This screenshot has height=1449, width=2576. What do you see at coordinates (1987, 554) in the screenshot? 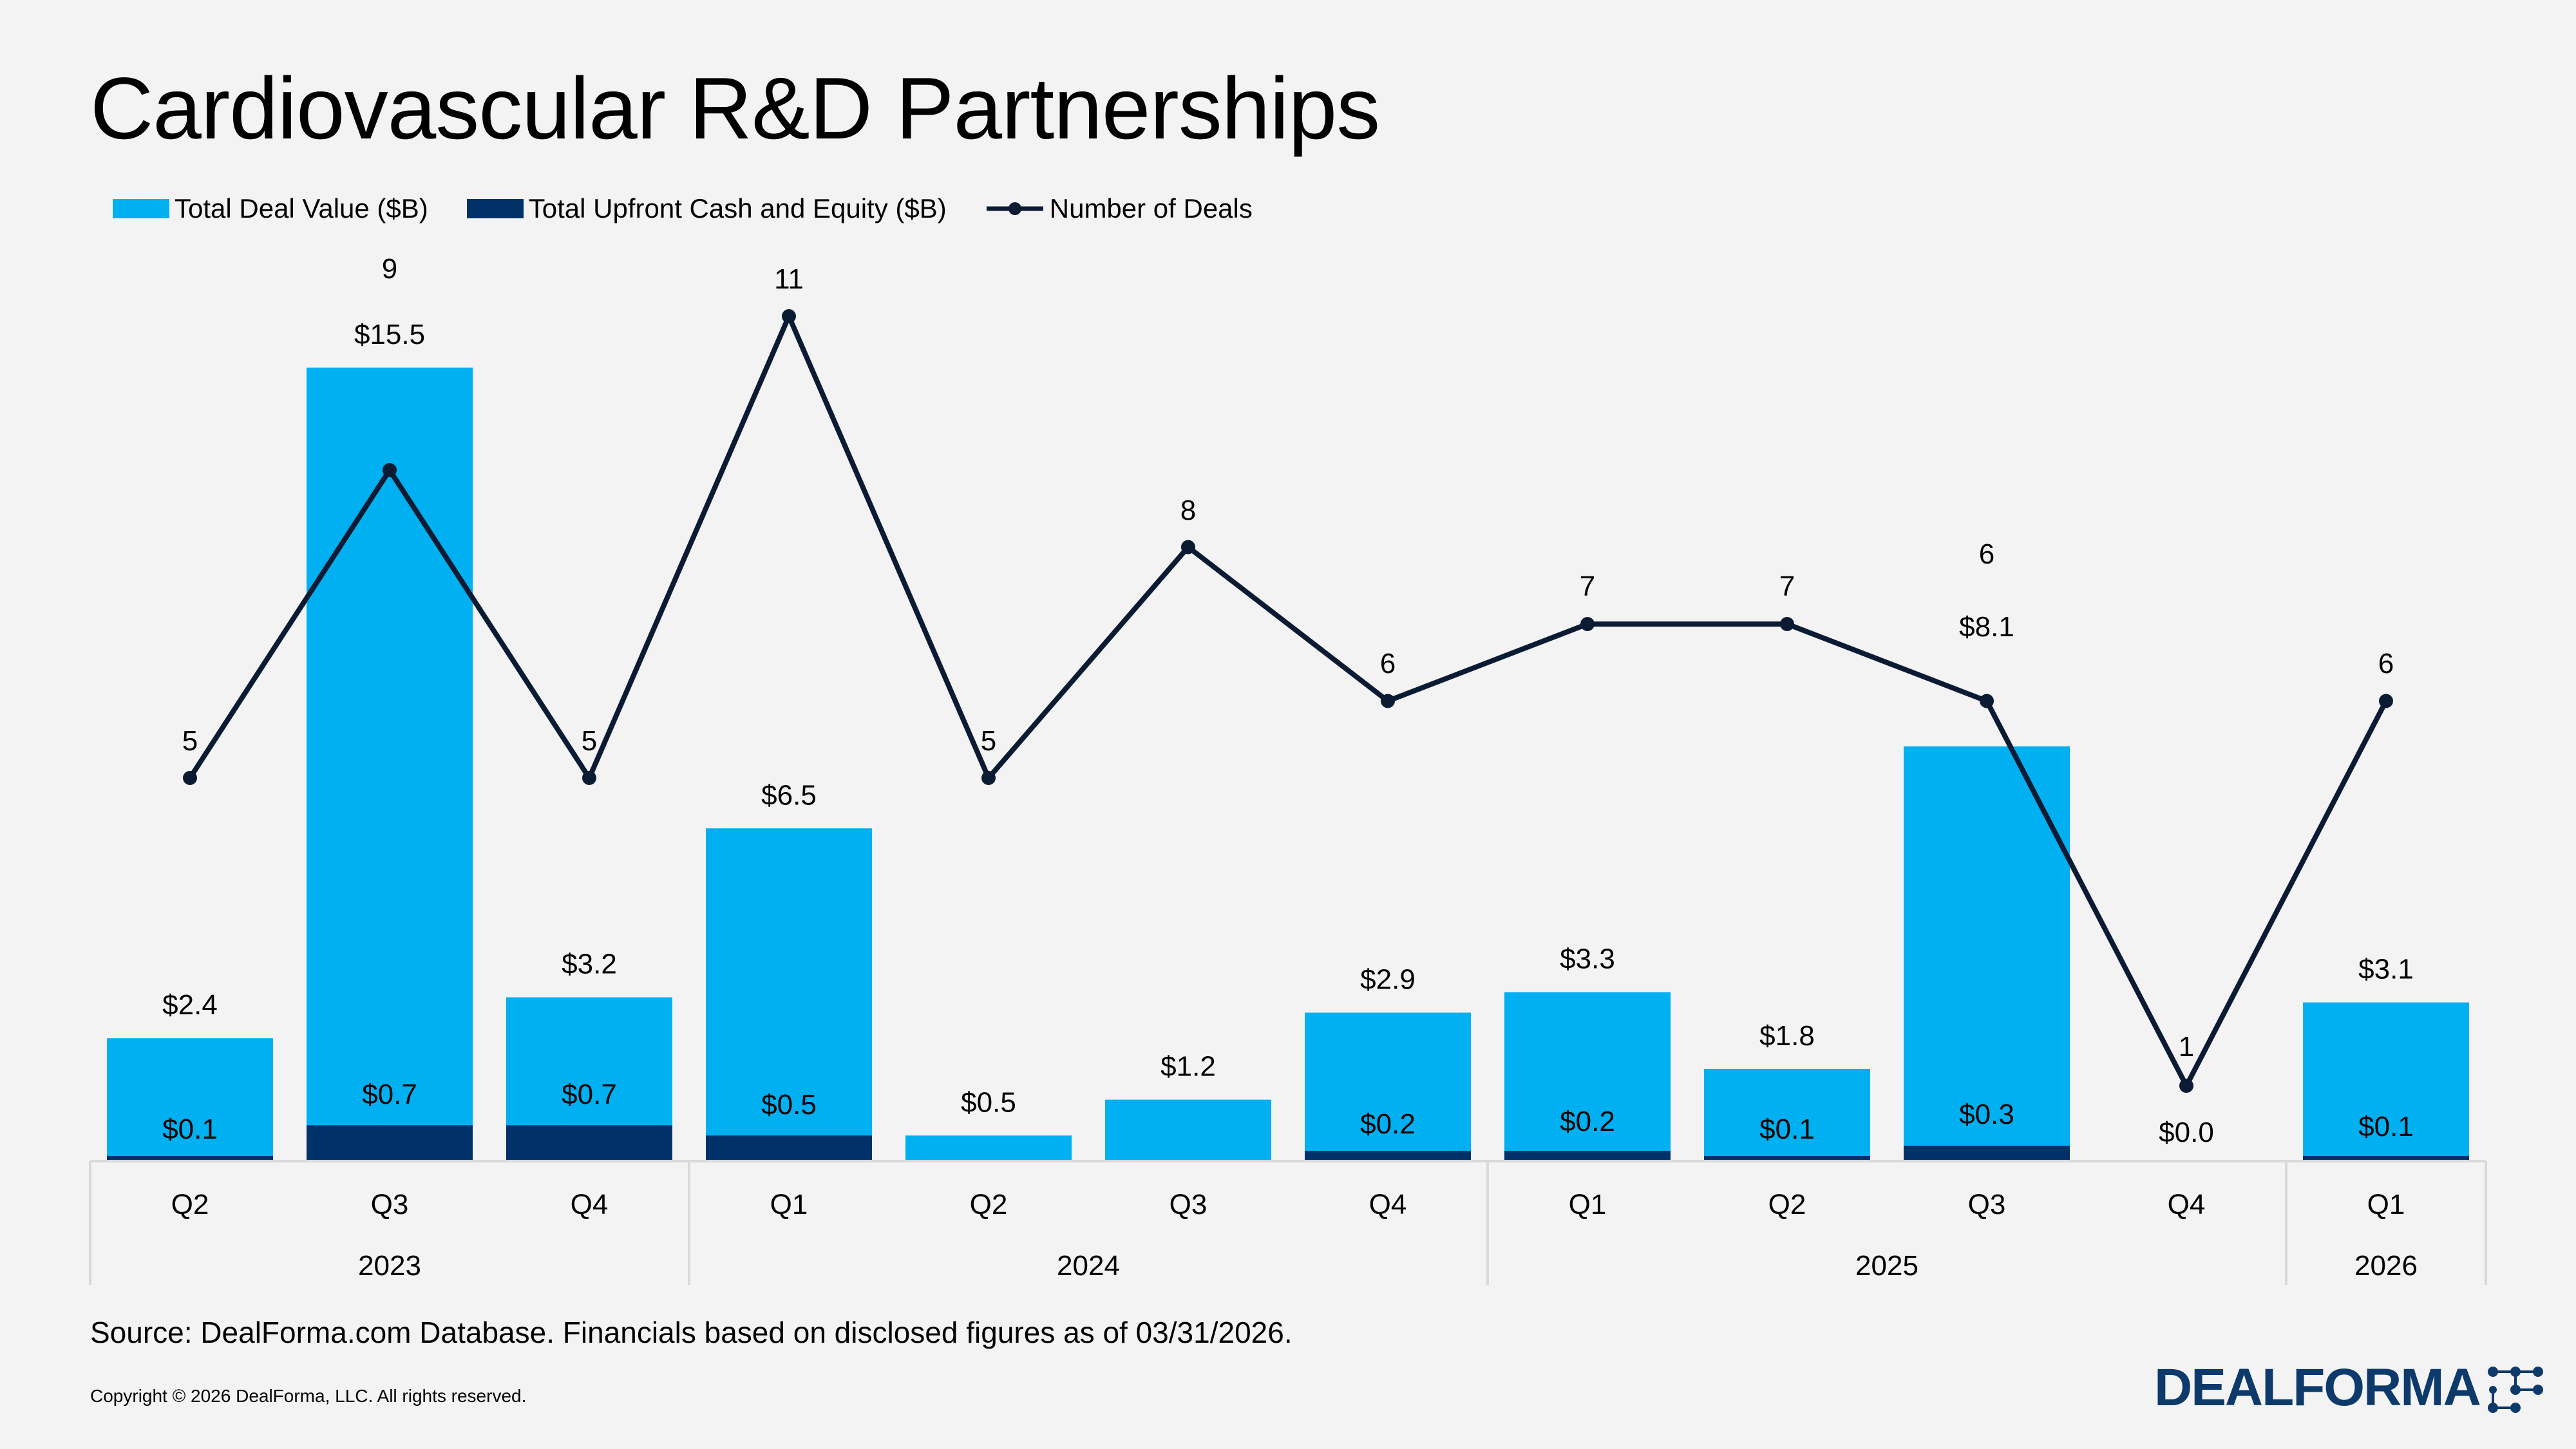
I see `deals-label-9: 6` at bounding box center [1987, 554].